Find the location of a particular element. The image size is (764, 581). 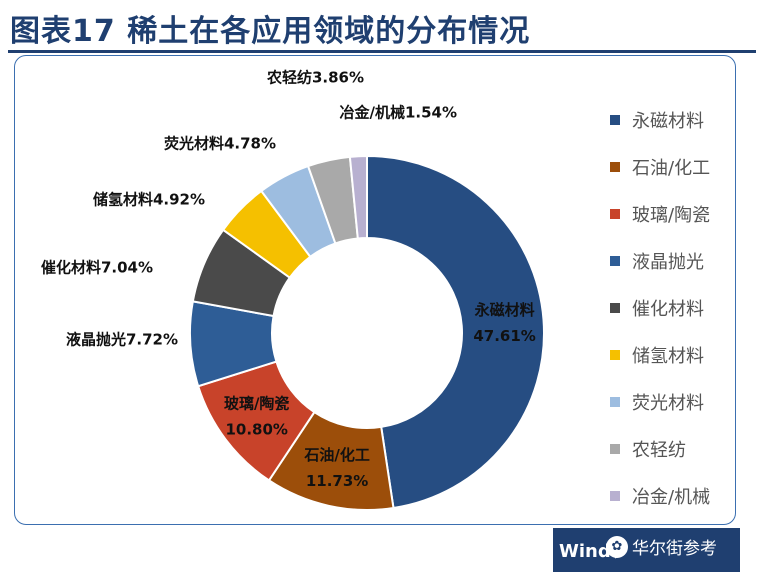

watermark: ✿ 华尔街参考 is located at coordinates (661, 546).